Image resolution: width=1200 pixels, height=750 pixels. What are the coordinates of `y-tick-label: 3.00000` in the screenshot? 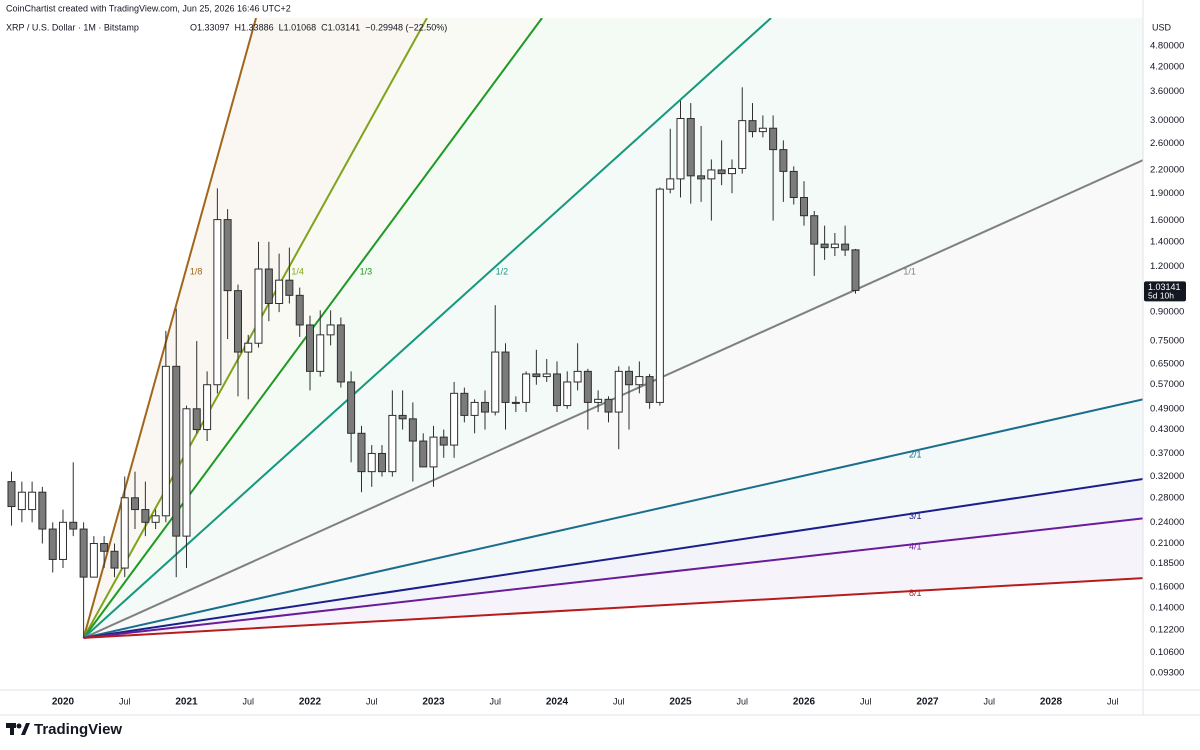 It's located at (1167, 120).